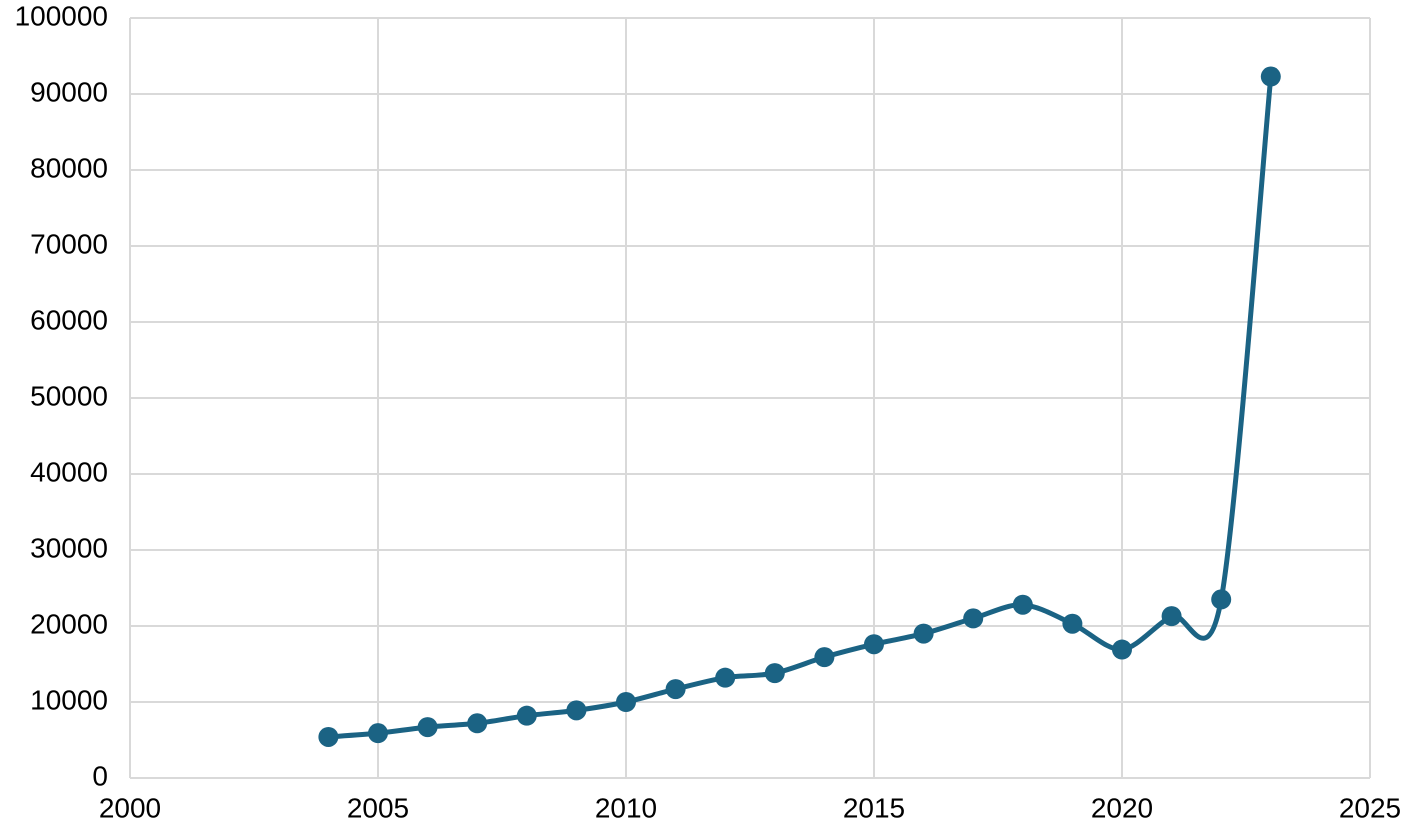 This screenshot has width=1408, height=829. I want to click on y-tick-label: 30000, so click(69, 547).